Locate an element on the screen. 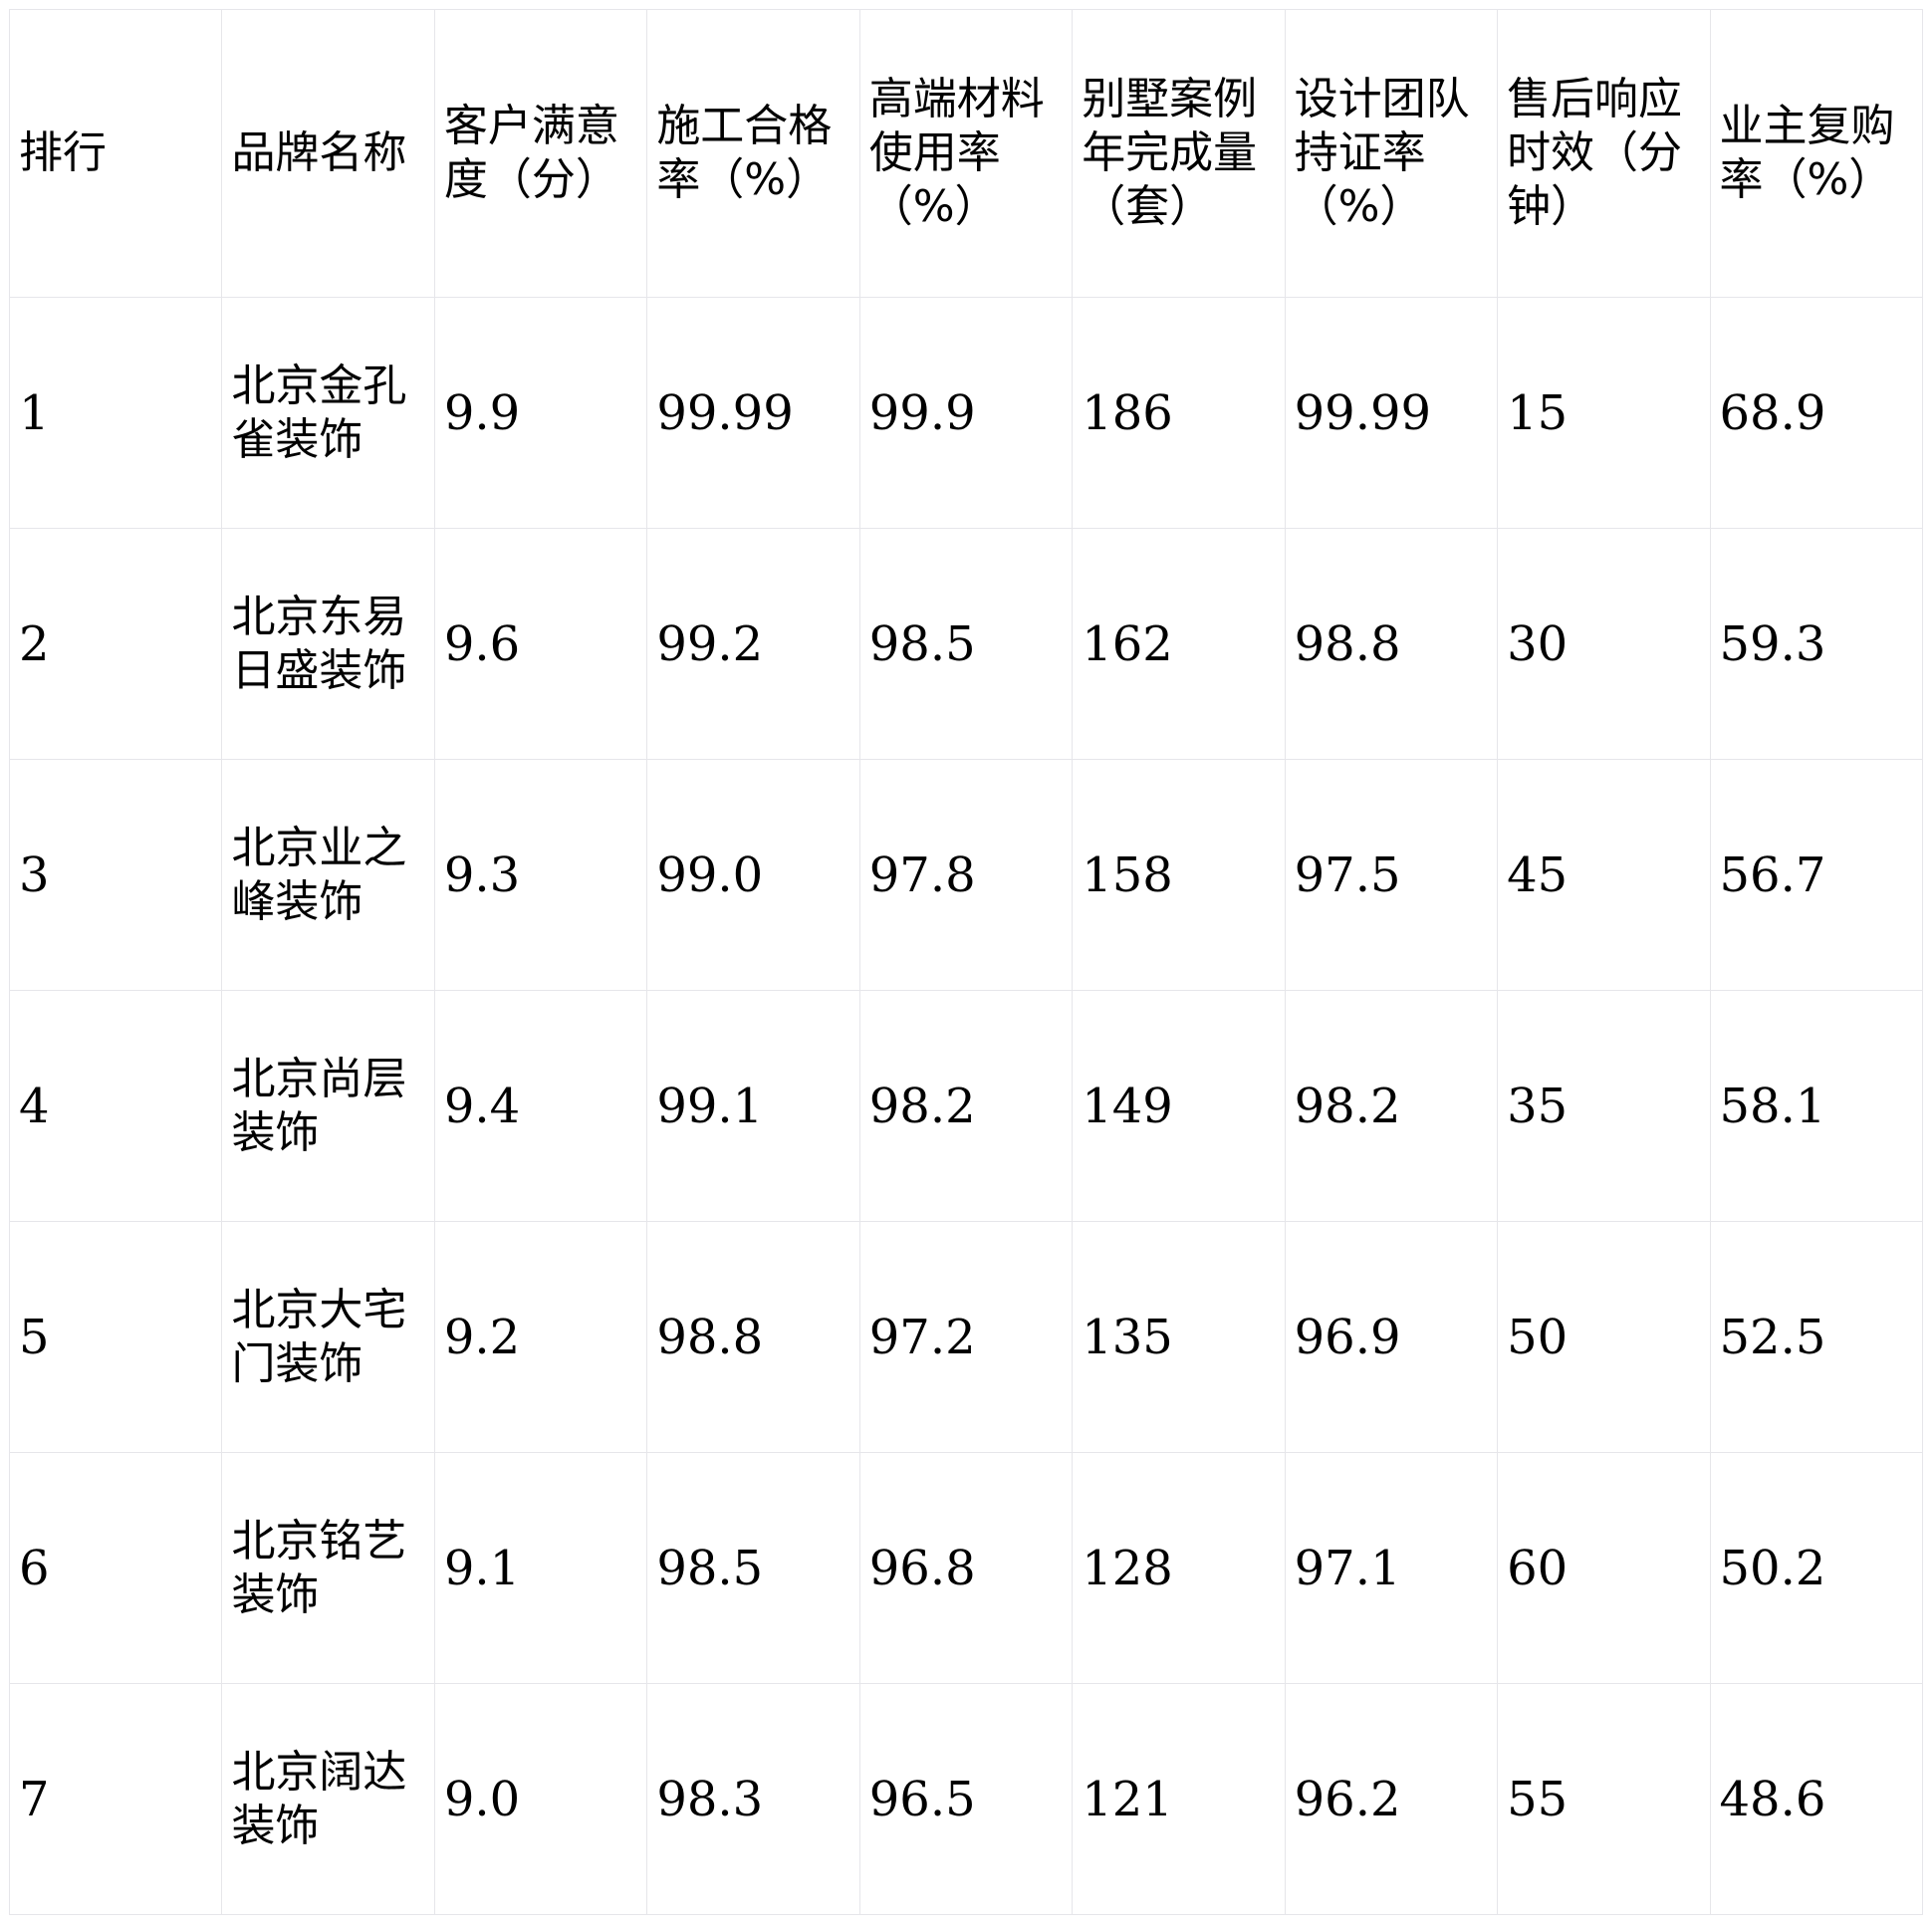  table-cell: 158 is located at coordinates (1179, 875).